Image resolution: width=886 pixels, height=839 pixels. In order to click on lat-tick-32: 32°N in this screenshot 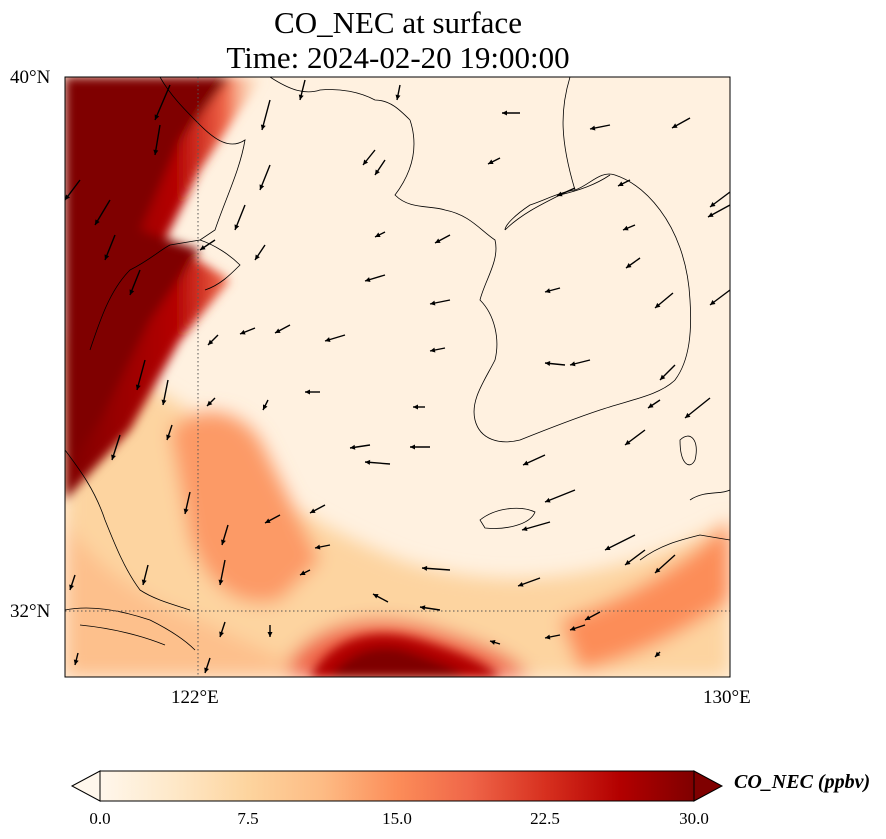, I will do `click(30, 611)`.